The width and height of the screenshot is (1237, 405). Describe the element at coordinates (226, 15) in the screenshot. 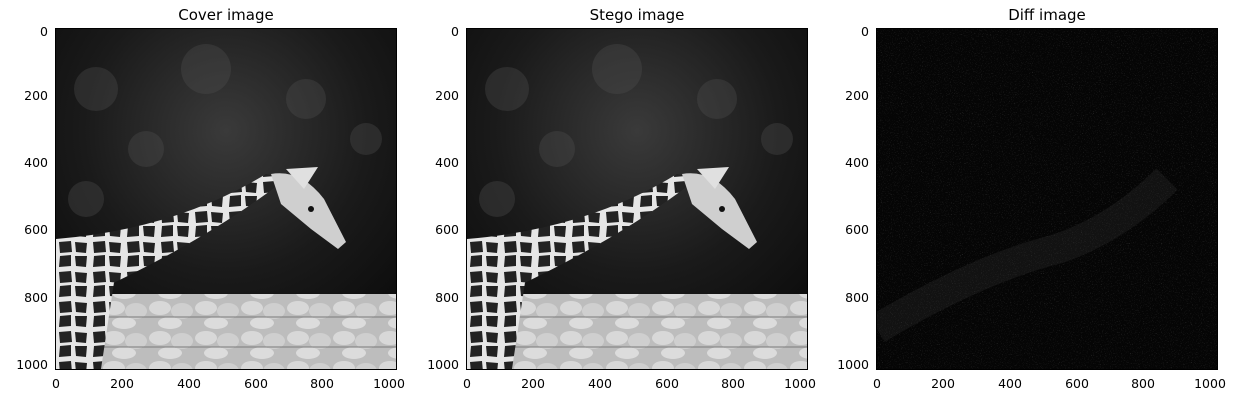

I see `panel-title: Cover image` at that location.